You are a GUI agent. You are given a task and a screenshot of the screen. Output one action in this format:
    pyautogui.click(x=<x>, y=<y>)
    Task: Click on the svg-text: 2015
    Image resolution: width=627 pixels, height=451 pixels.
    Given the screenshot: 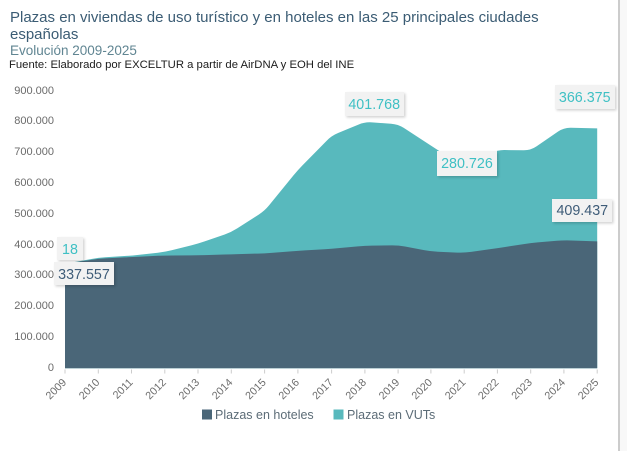 What is the action you would take?
    pyautogui.click(x=255, y=389)
    